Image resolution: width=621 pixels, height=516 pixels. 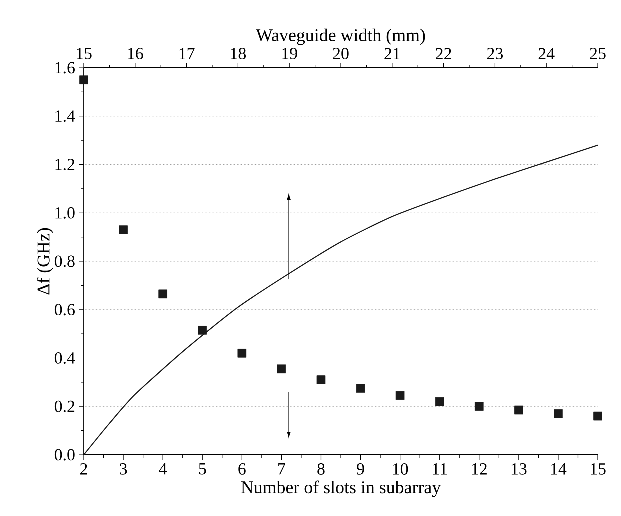 I want to click on x-tick-label: 14, so click(x=559, y=469).